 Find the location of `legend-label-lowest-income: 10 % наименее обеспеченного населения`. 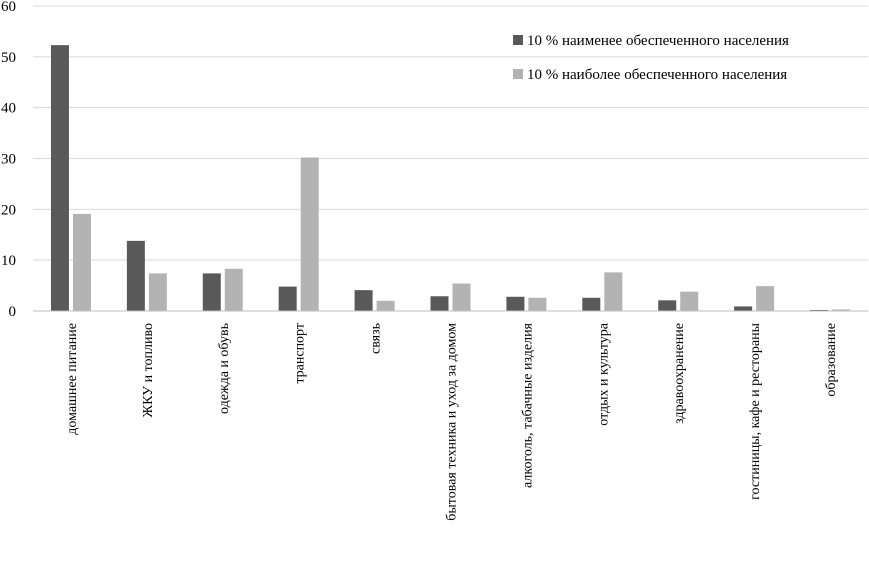

legend-label-lowest-income: 10 % наименее обеспеченного населения is located at coordinates (658, 41).